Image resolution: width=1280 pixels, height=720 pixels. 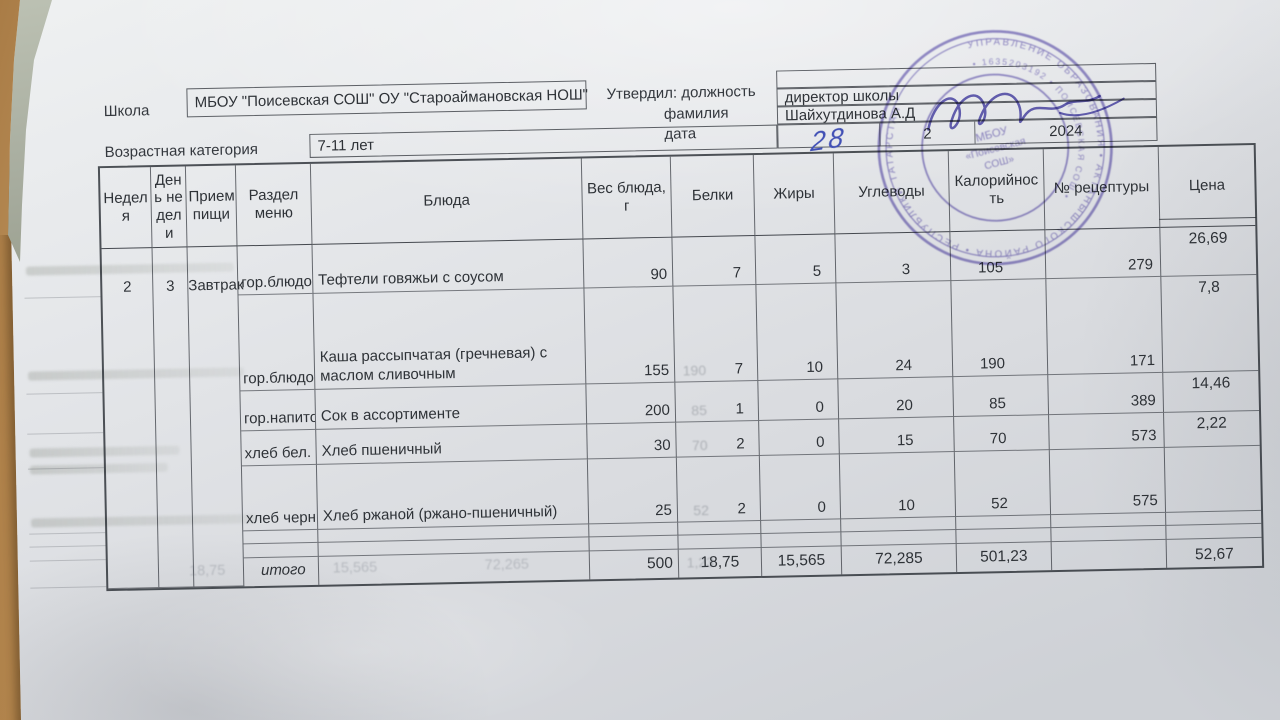 I want to click on paper-sheen, so click(x=420, y=650).